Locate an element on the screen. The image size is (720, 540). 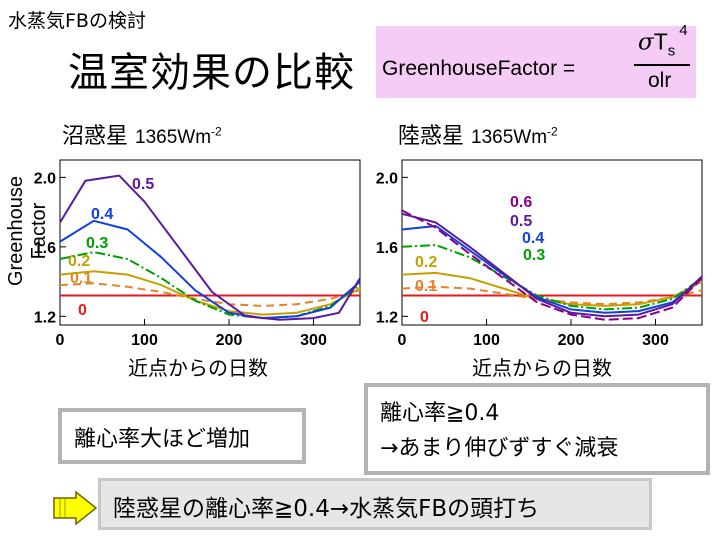
formula-box: GreenhouseFactor = σTs4 olr is located at coordinates (536, 60).